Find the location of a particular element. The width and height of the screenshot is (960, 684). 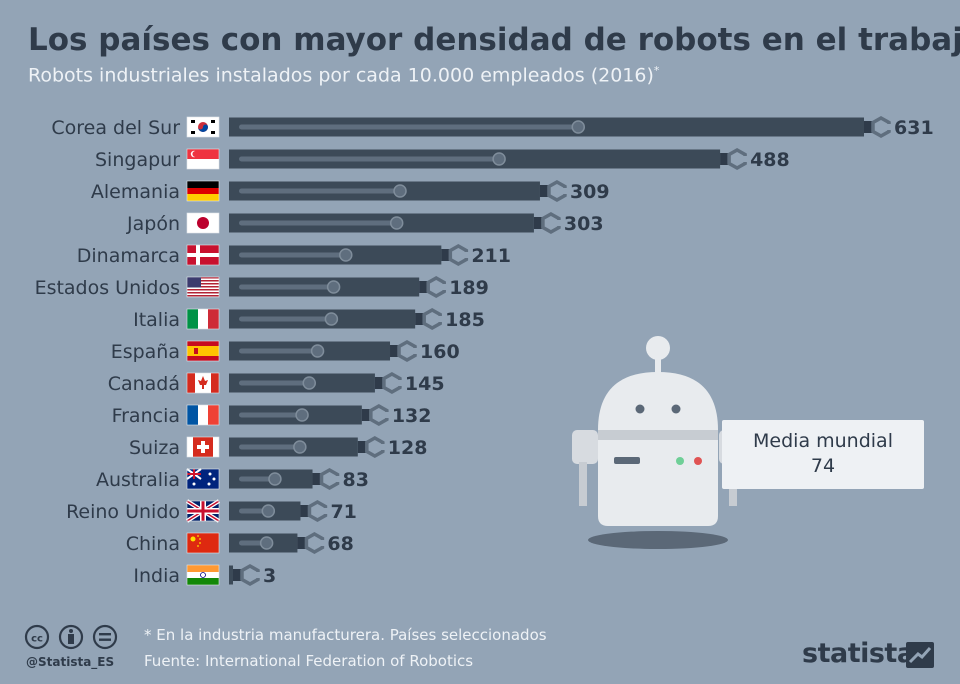

category-label-dinamarca: Dinamarca is located at coordinates (128, 256).